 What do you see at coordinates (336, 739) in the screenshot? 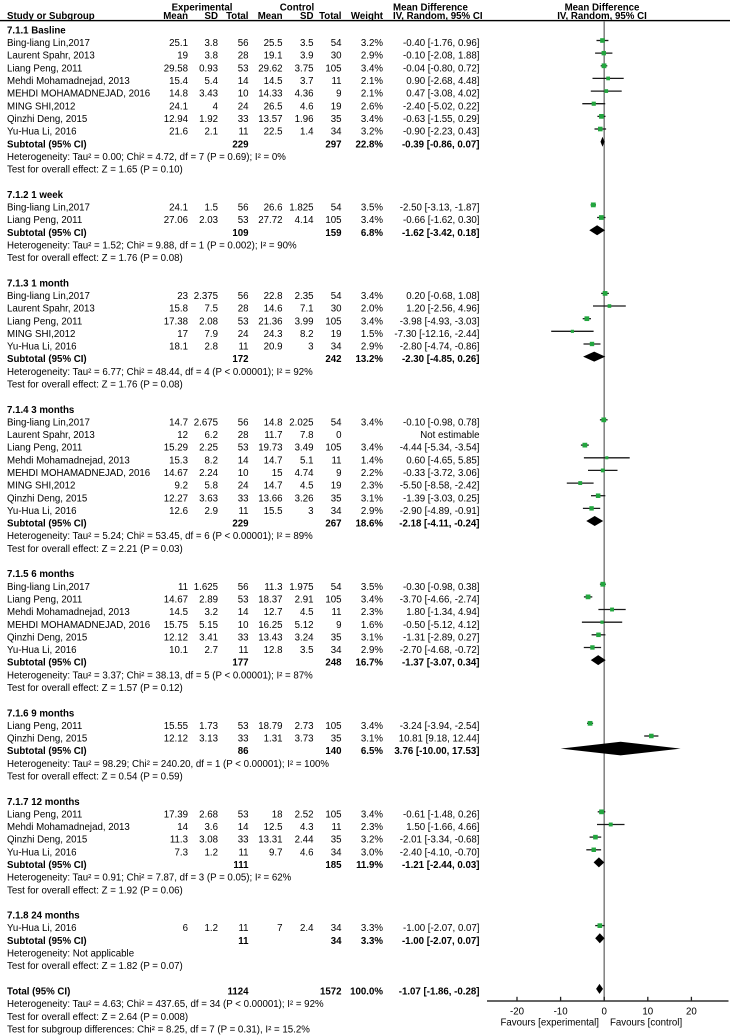
I see `svg-text: 35` at bounding box center [336, 739].